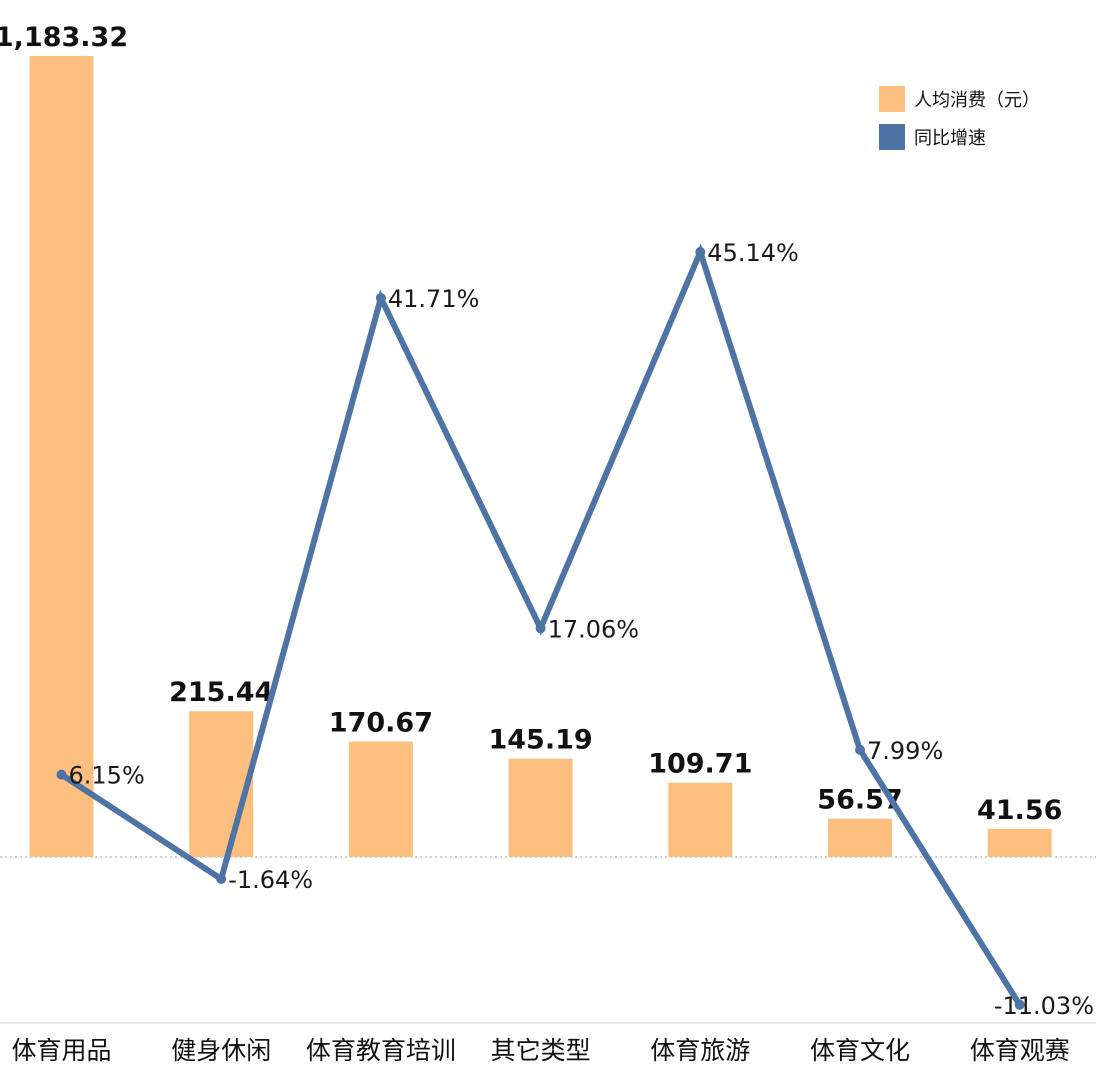 This screenshot has height=1080, width=1096. I want to click on growth-point-label: 6.15%, so click(107, 776).